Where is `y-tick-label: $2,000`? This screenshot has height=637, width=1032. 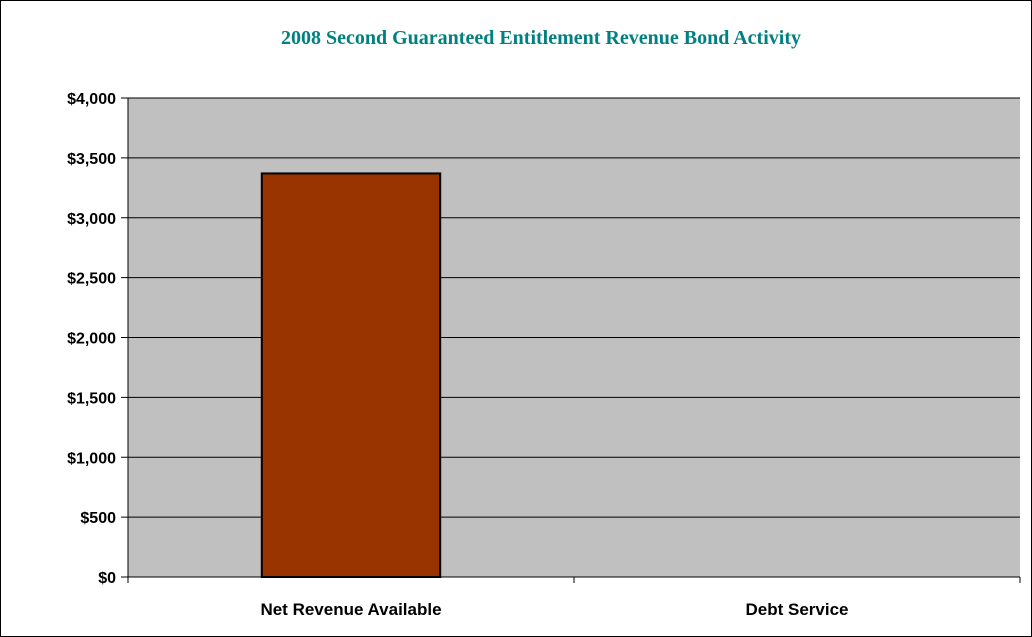
y-tick-label: $2,000 is located at coordinates (91, 339).